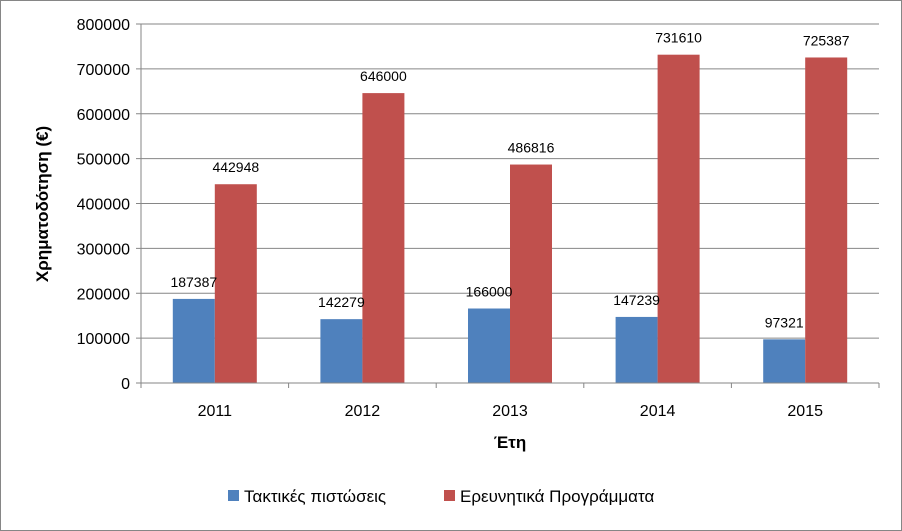  I want to click on data-label-s0-2015: 97321, so click(784, 322).